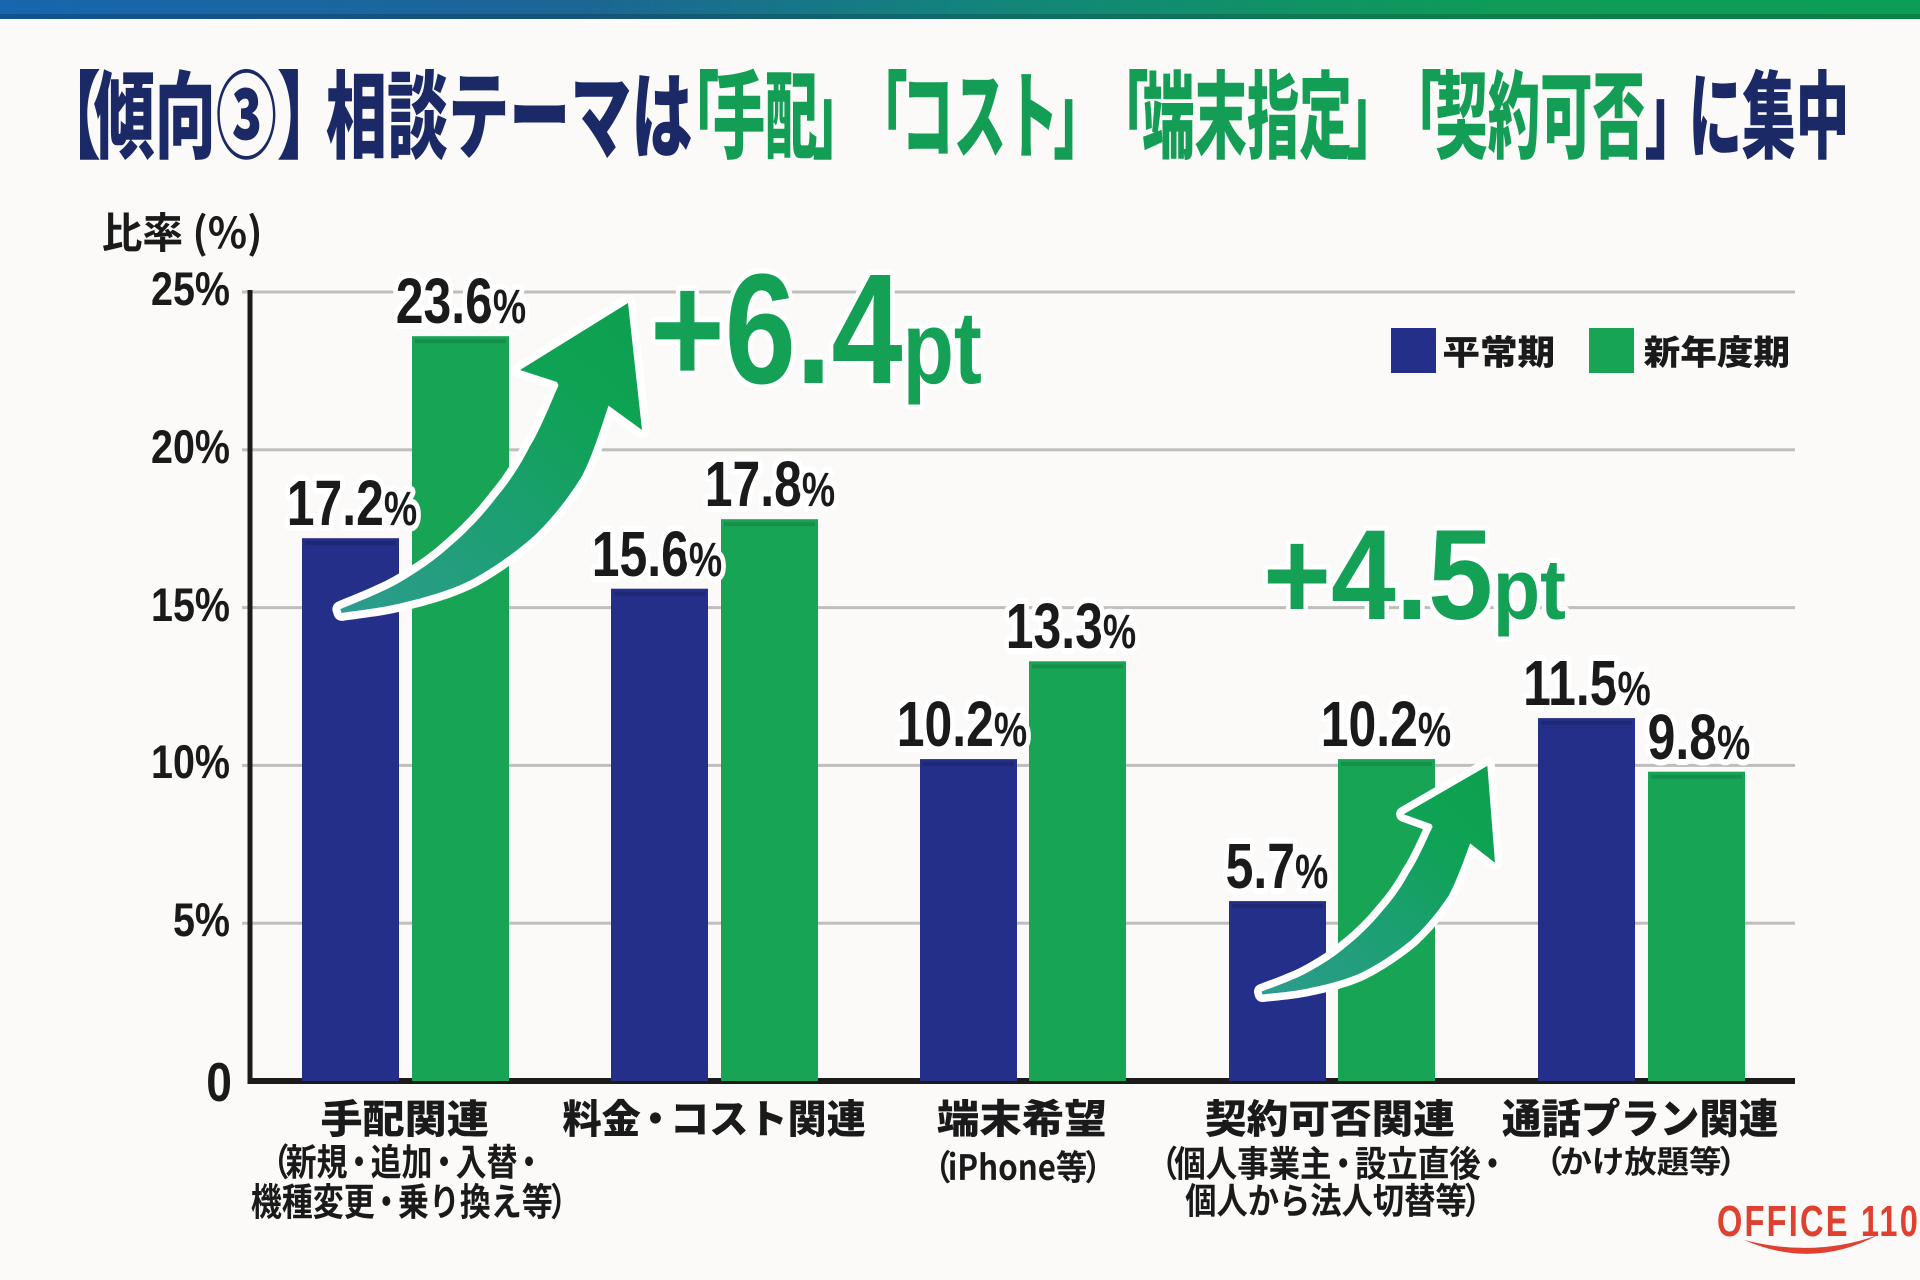  I want to click on svg-text: 0, so click(219, 1082).